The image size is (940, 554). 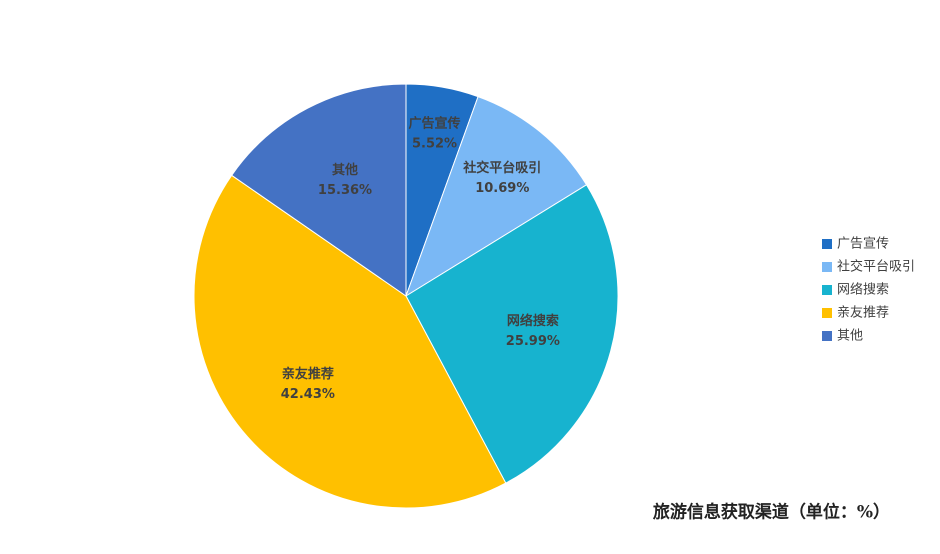 What do you see at coordinates (533, 341) in the screenshot?
I see `slice-value: 25.99%` at bounding box center [533, 341].